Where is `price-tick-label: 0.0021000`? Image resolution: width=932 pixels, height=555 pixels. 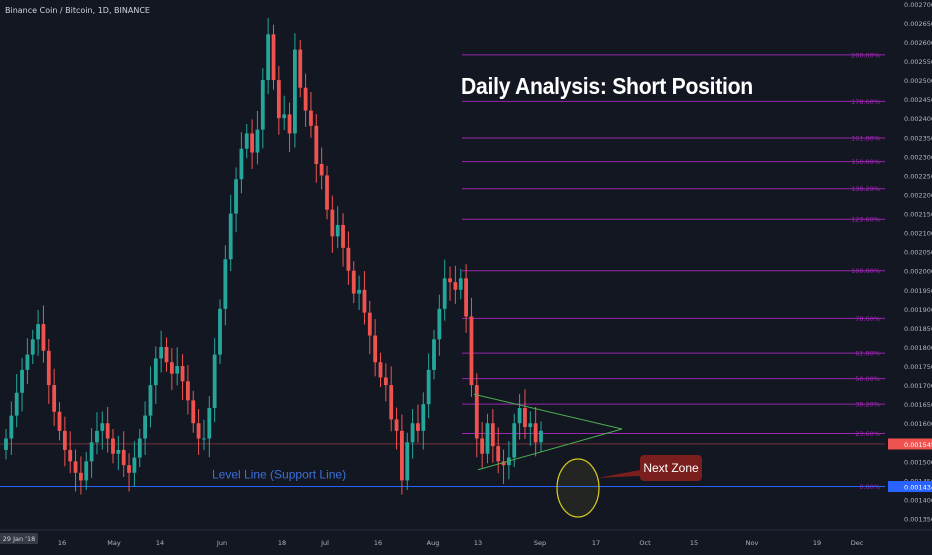 price-tick-label: 0.0021000 is located at coordinates (918, 234).